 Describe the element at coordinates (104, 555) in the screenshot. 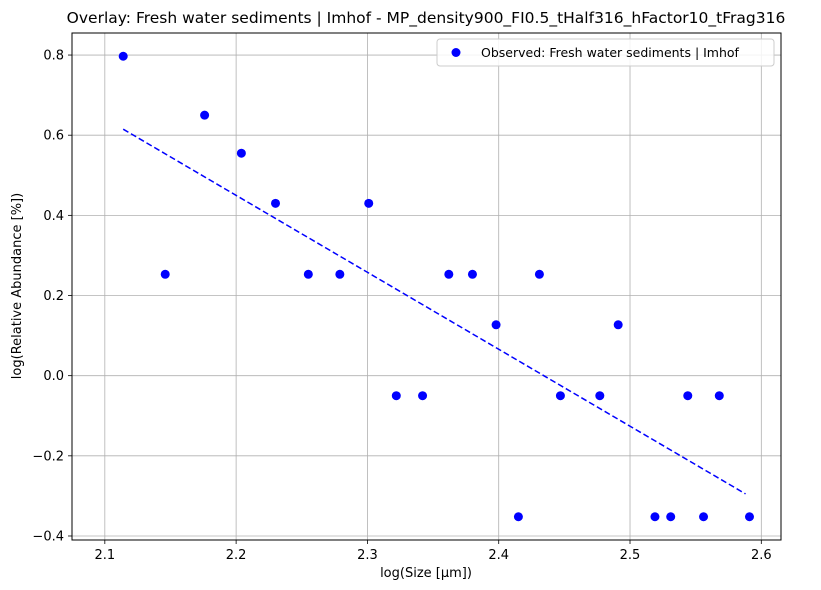

I see `x-tick-label: 2.1` at that location.